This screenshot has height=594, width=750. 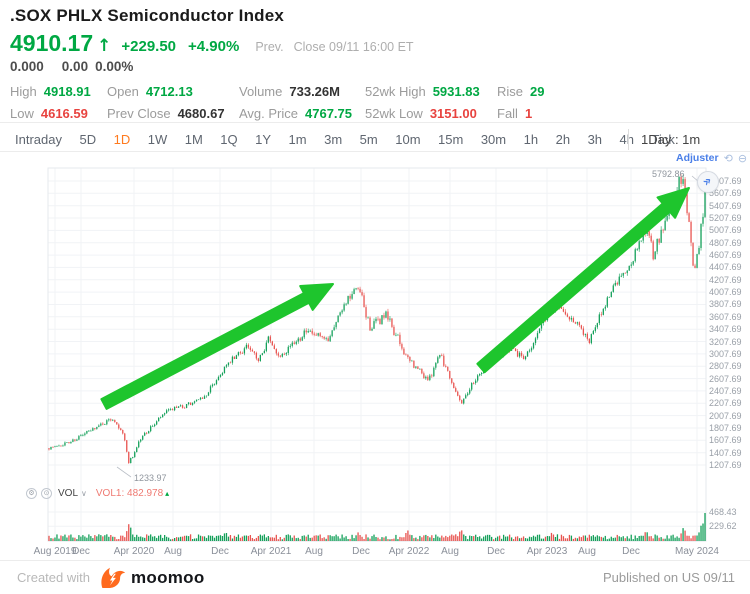 What do you see at coordinates (297, 139) in the screenshot?
I see `tab-1min: 1m` at bounding box center [297, 139].